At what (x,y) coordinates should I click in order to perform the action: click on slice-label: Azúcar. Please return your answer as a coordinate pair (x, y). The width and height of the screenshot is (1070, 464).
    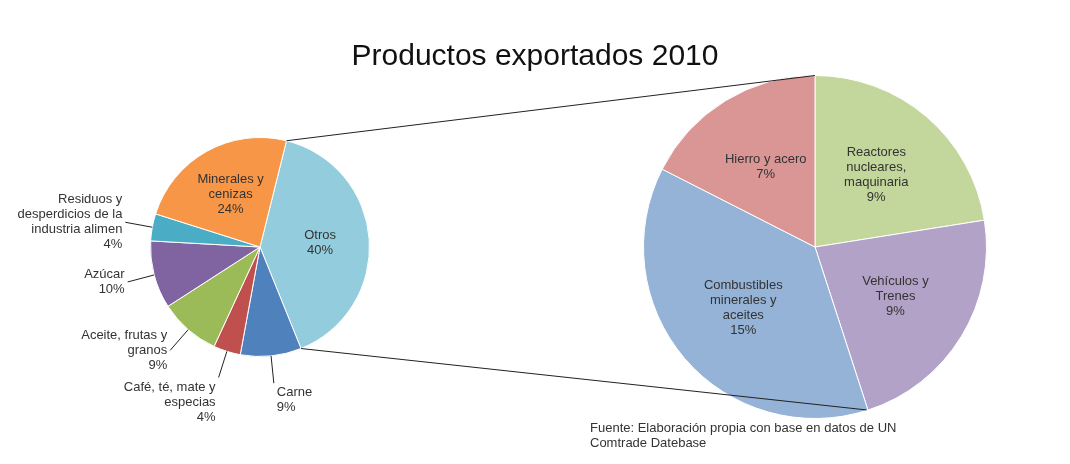
    Looking at the image, I should click on (105, 274).